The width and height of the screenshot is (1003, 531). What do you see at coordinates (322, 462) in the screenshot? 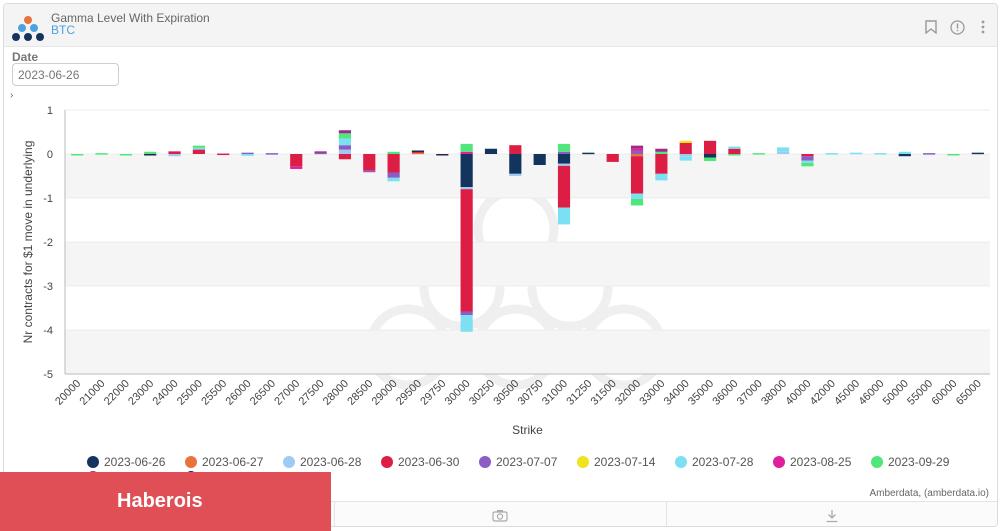
I see `legend-item-2023-06-28: 2023-06-28` at bounding box center [322, 462].